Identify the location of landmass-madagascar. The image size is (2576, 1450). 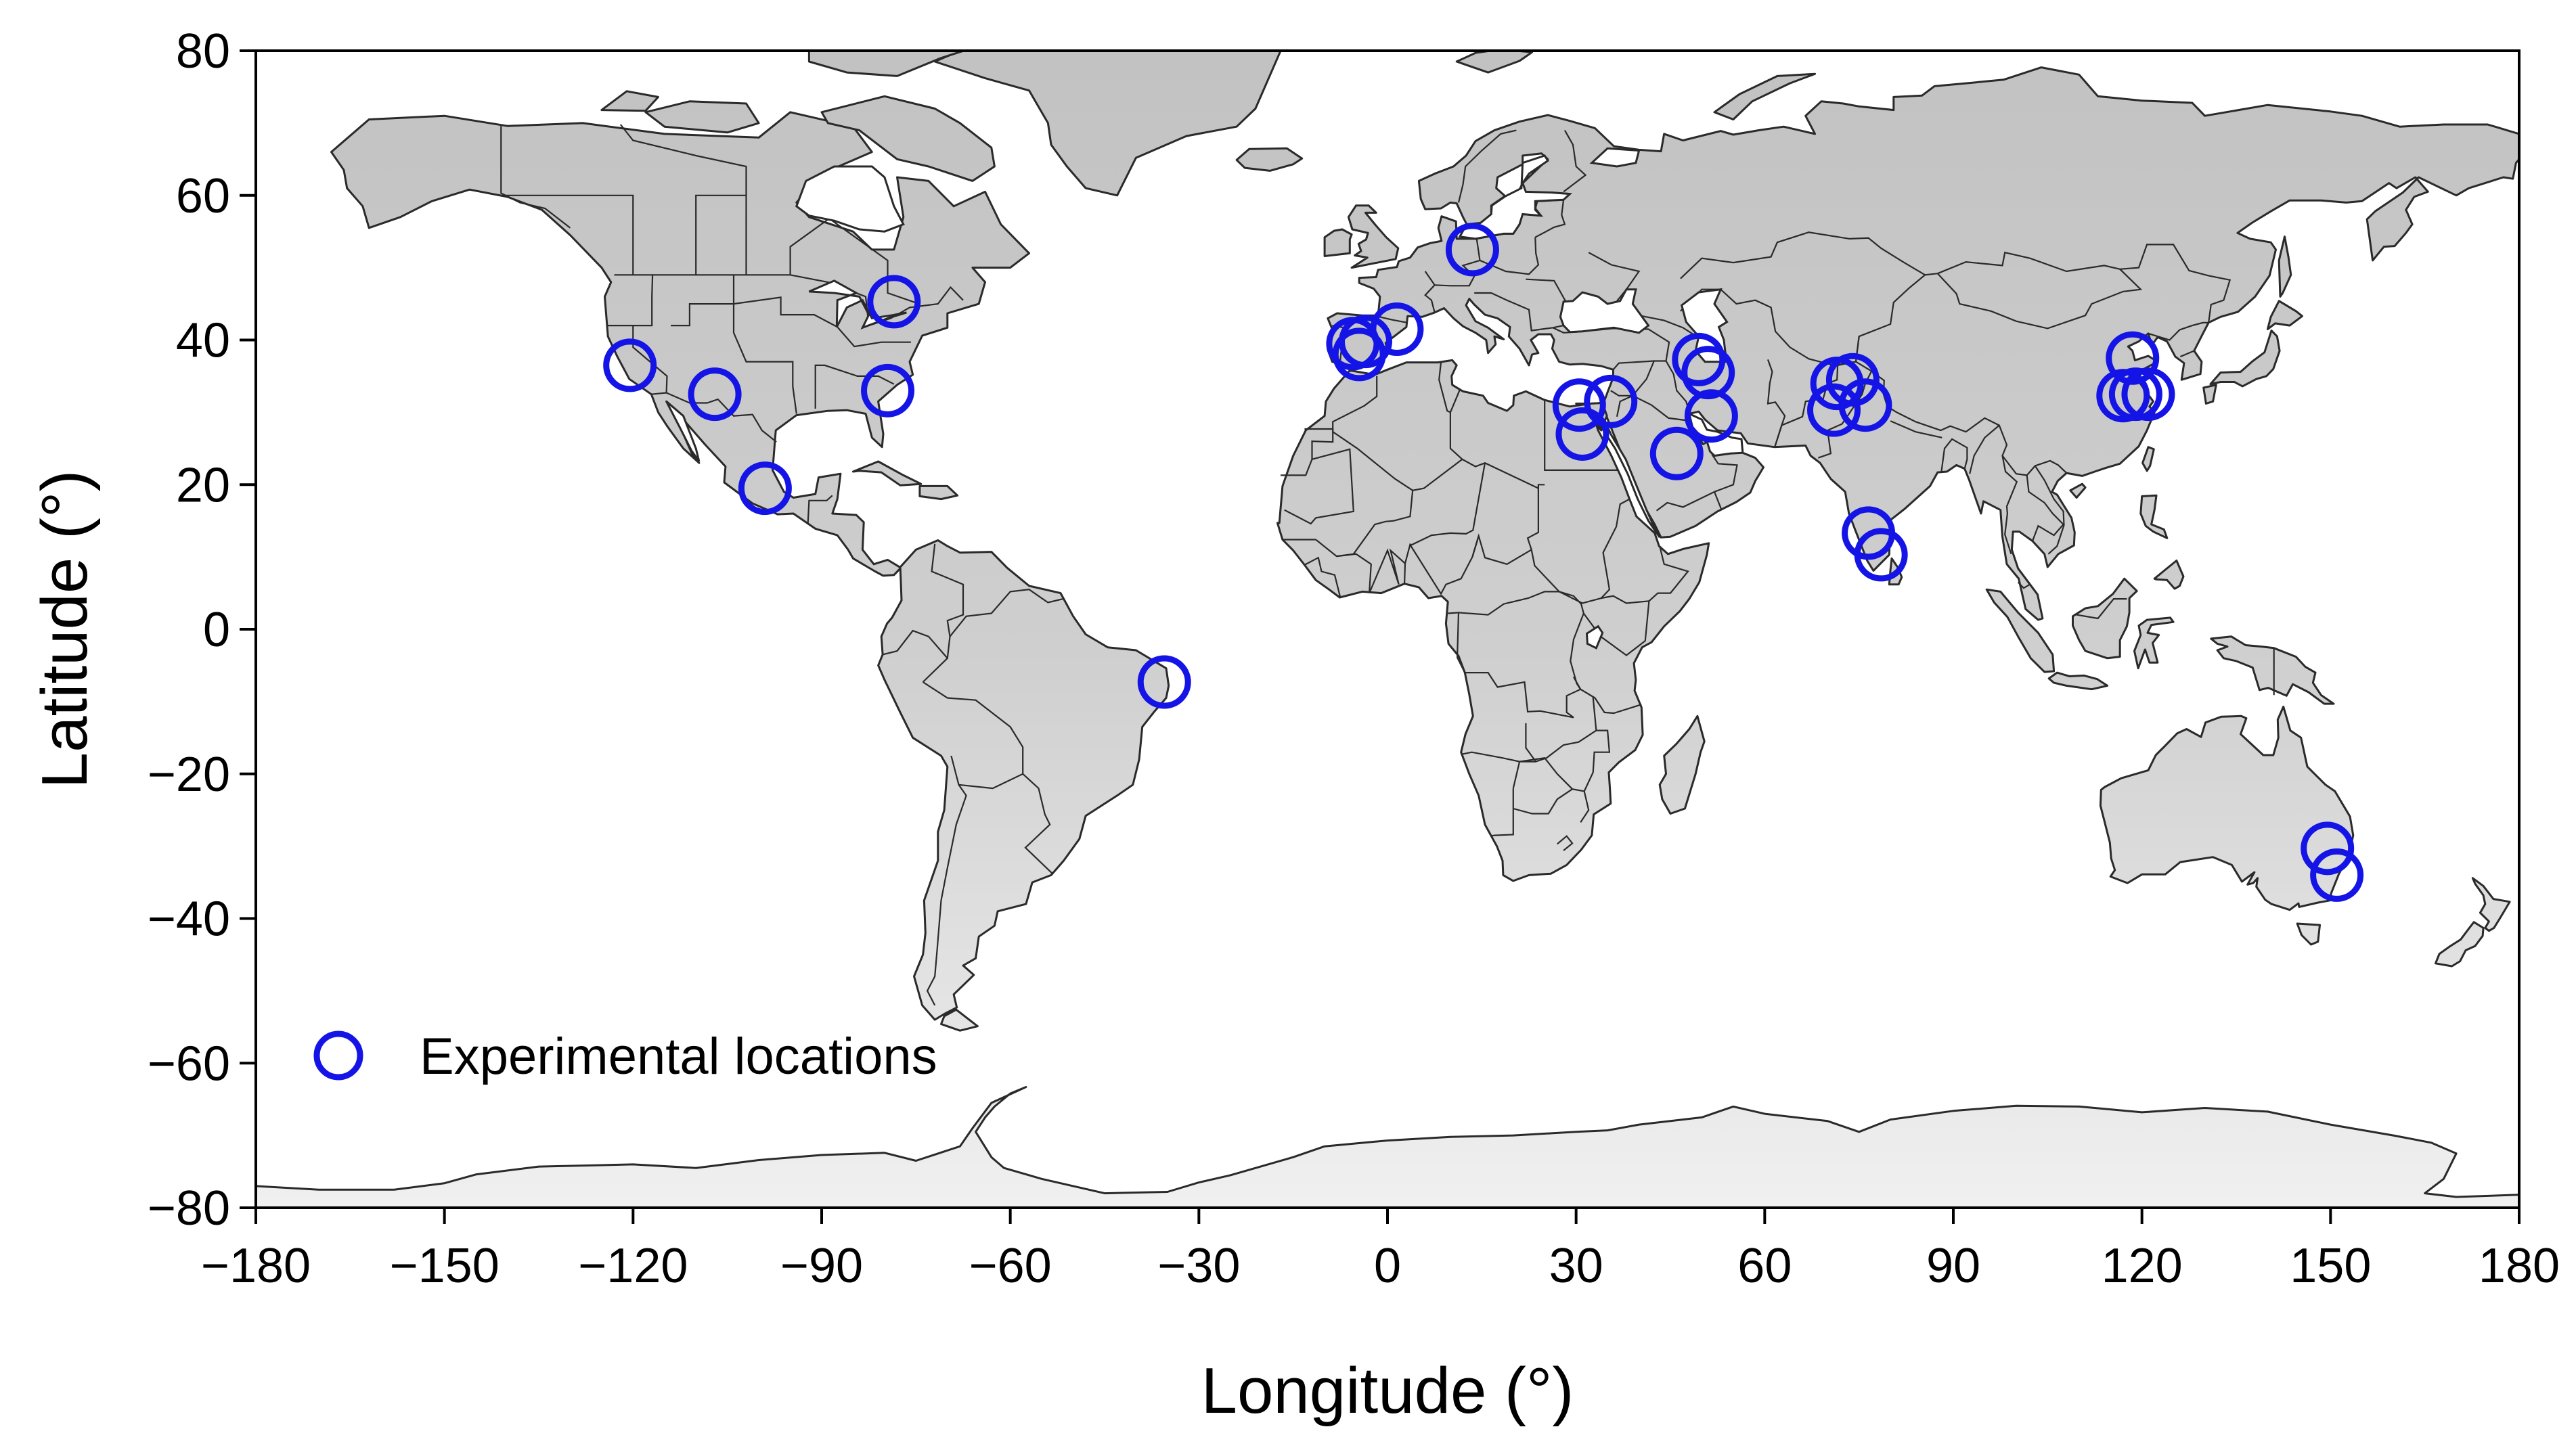
(1682, 765).